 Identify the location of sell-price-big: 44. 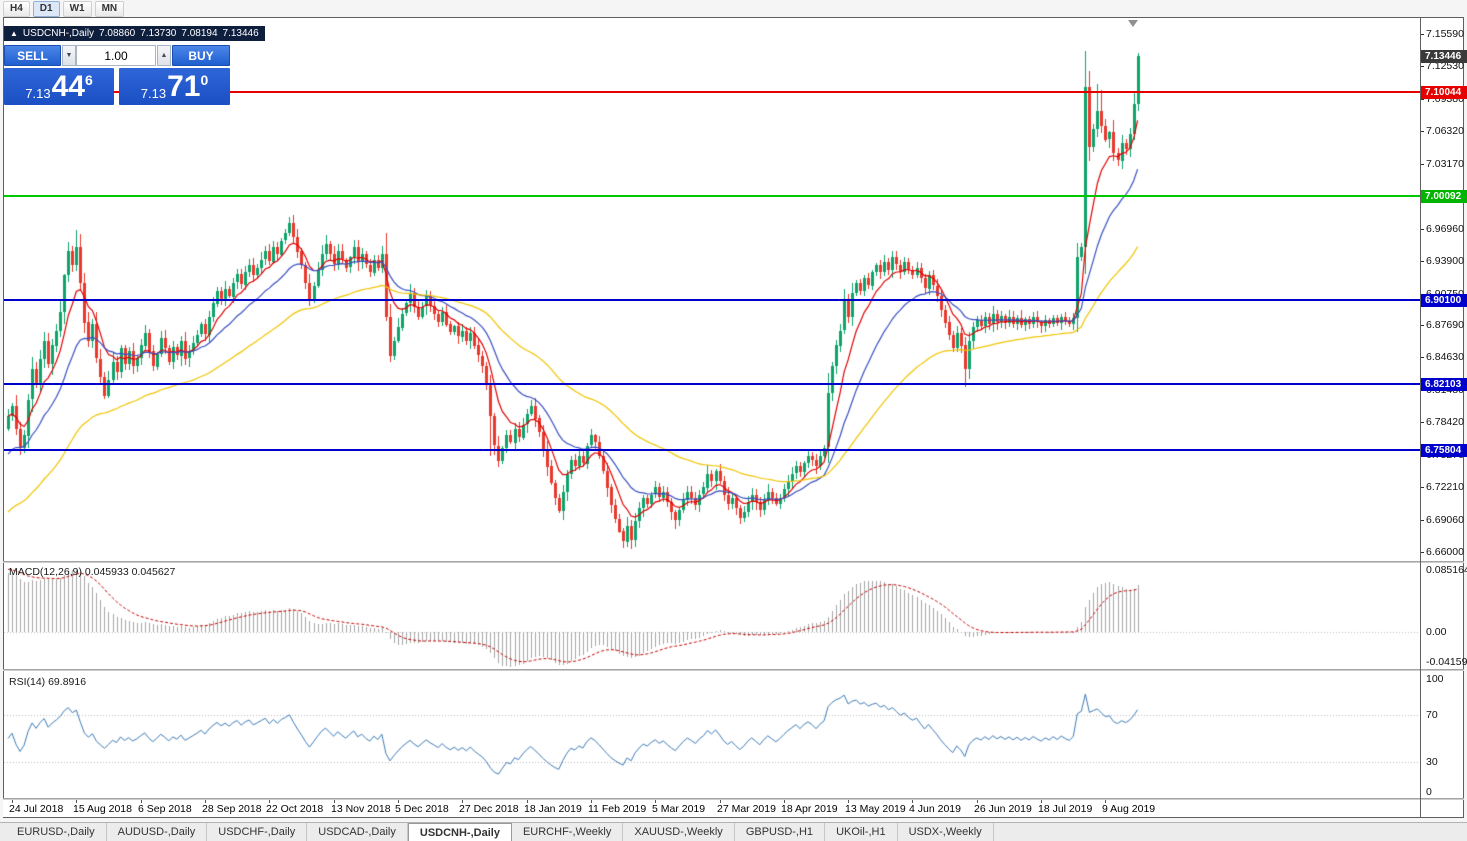
(68, 86).